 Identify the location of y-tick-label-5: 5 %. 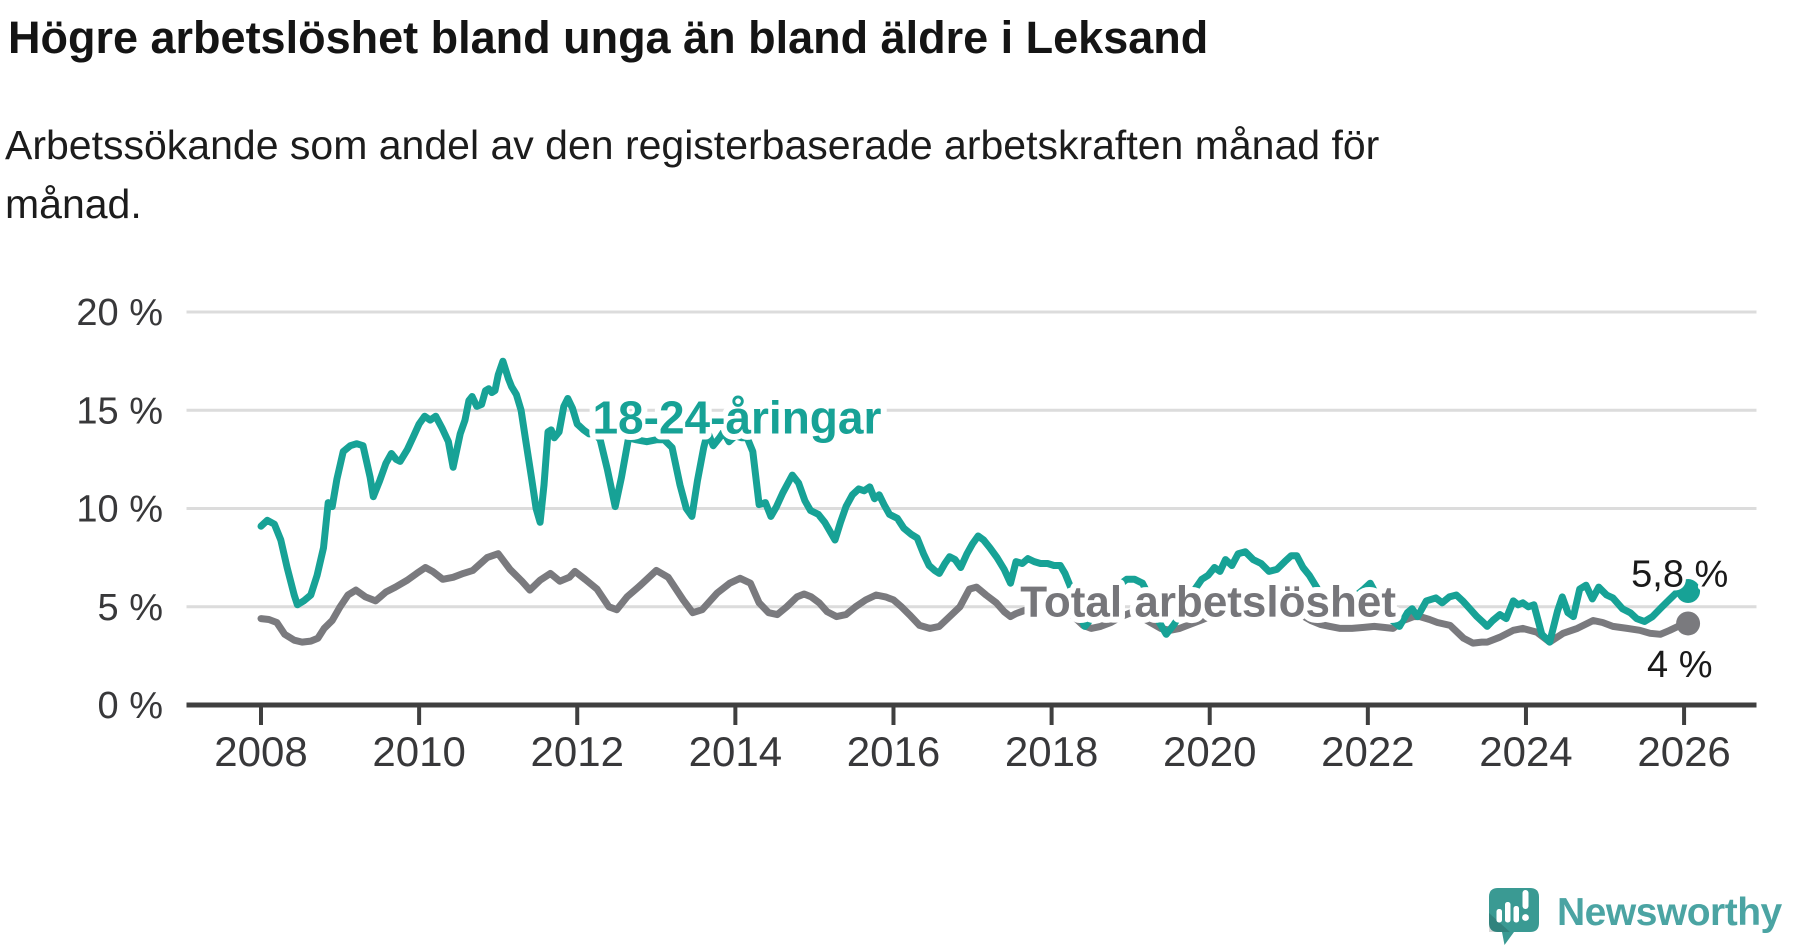
(130, 608).